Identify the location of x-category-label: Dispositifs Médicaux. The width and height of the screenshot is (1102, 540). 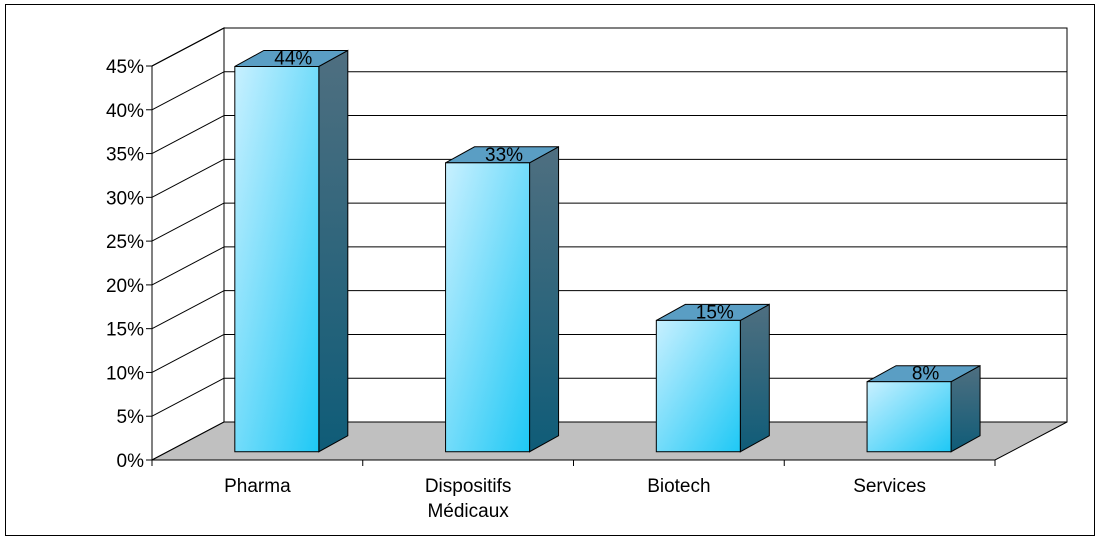
(468, 499).